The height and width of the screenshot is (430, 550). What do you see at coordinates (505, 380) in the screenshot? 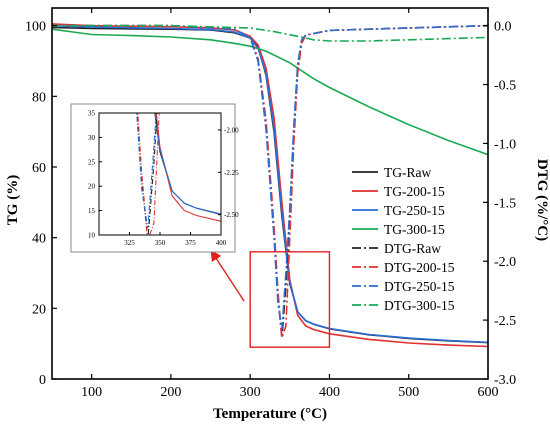
I see `y-right-tick-label: -3.0` at bounding box center [505, 380].